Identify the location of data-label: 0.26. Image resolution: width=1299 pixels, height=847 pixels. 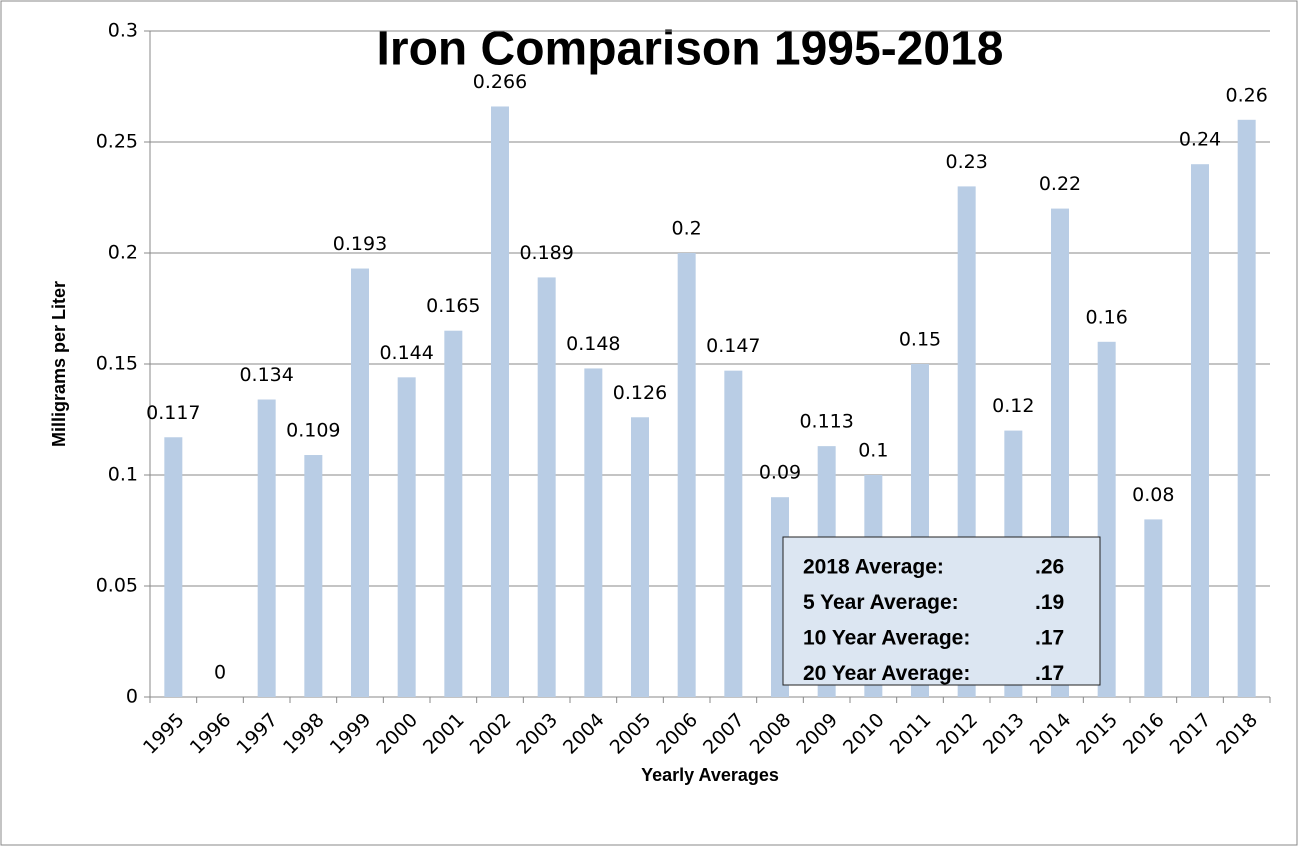
(1247, 95).